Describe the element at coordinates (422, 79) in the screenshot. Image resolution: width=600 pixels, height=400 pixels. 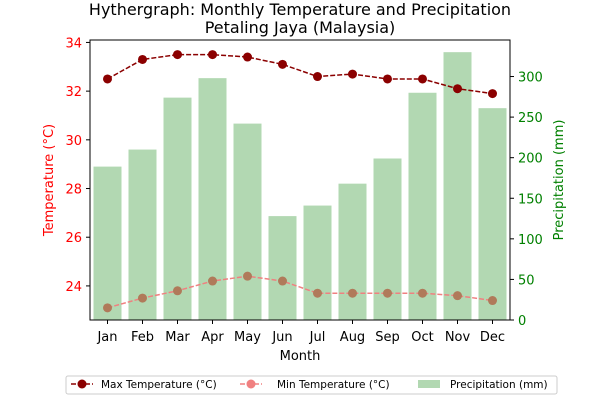
I see `max-temp-point-oct` at that location.